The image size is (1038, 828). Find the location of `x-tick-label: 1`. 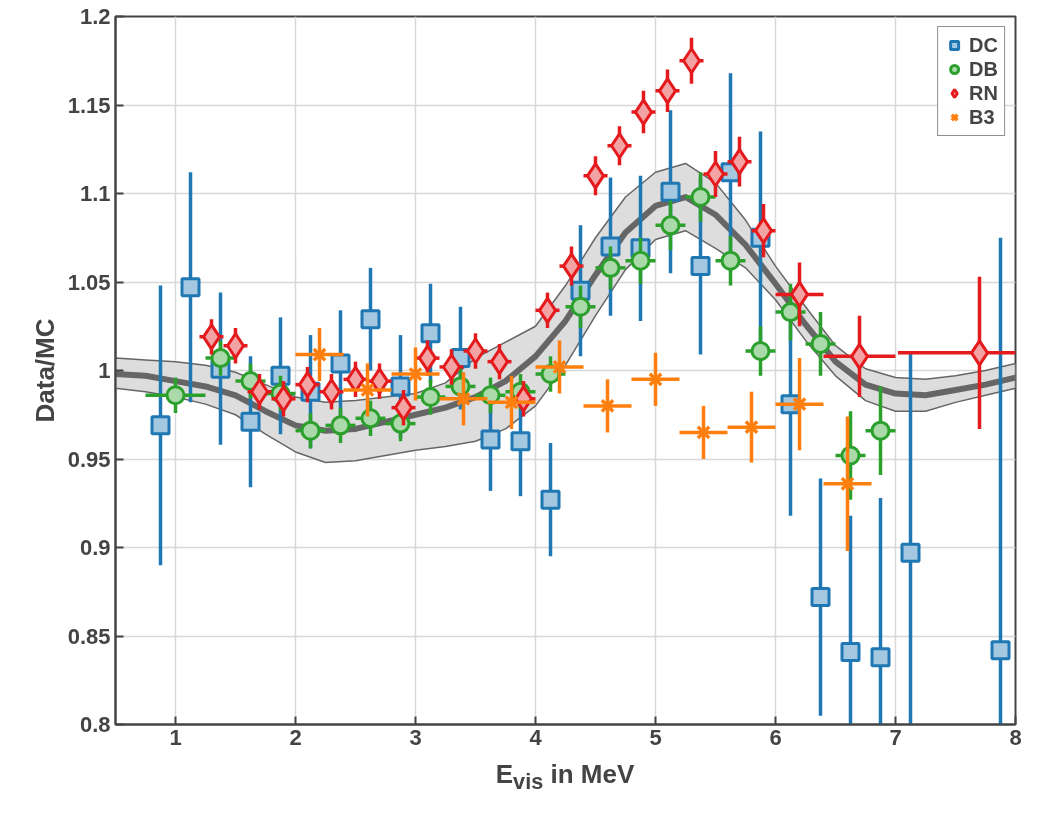

x-tick-label: 1 is located at coordinates (175, 737).